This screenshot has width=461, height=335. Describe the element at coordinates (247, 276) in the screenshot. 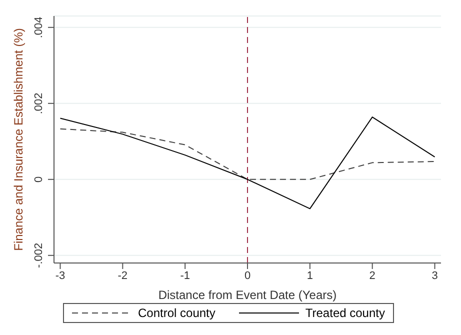

I see `x-tick-label: 0` at that location.